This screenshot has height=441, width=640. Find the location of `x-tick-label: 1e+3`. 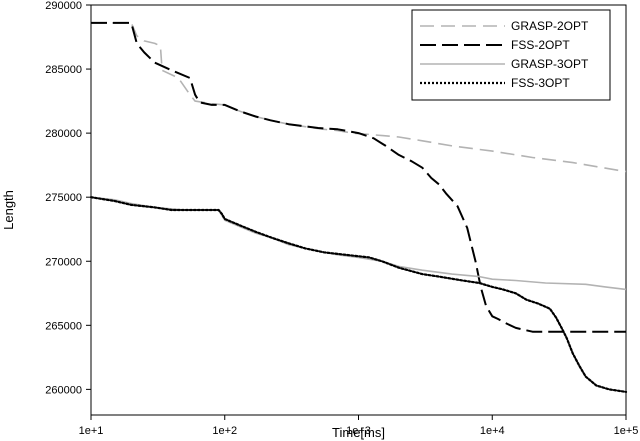

x-tick-label: 1e+3 is located at coordinates (358, 431).